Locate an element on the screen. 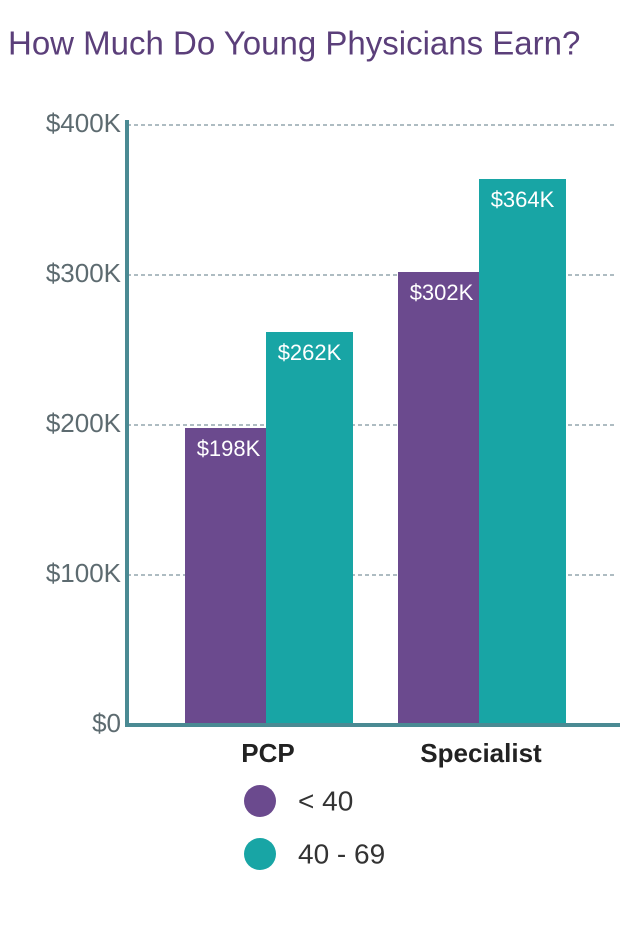 The width and height of the screenshot is (640, 950). y-tick-label: $100K is located at coordinates (84, 573).